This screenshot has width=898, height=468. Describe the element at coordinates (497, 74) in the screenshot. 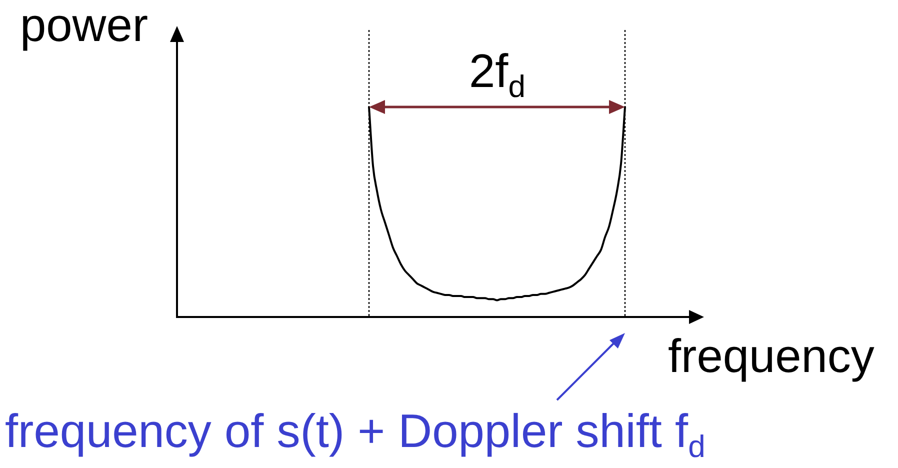

I see `text: 2f$_{d}$` at that location.